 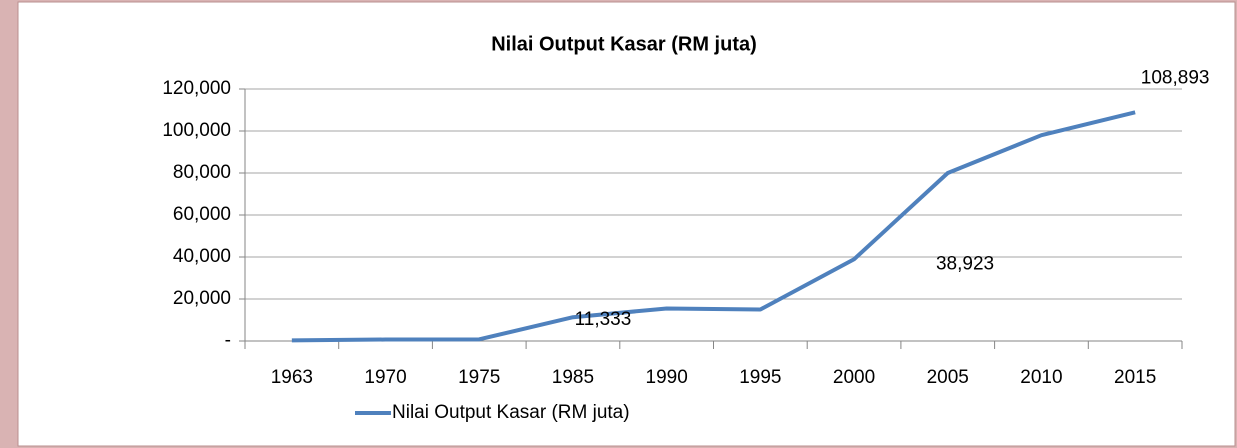 What do you see at coordinates (196, 130) in the screenshot?
I see `y-tick-label: 100,000` at bounding box center [196, 130].